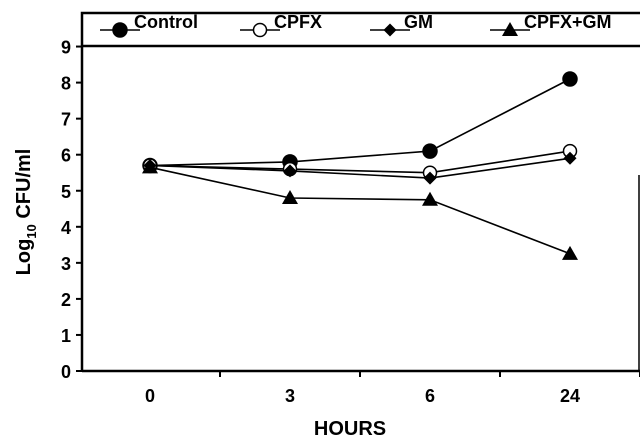  What do you see at coordinates (66, 48) in the screenshot?
I see `y-tick-label: 9` at bounding box center [66, 48].